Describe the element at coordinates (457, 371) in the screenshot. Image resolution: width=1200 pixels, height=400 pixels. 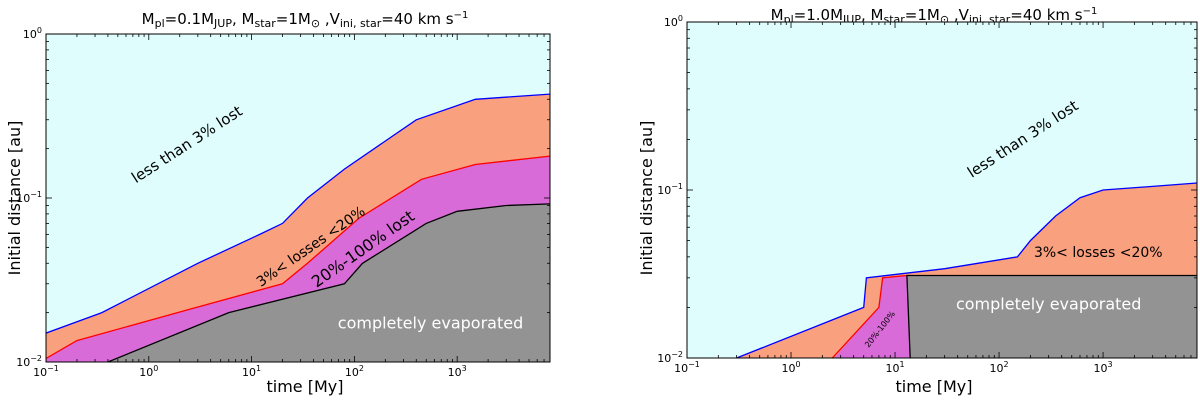
I see `x-tick-label-left: 10³` at that location.